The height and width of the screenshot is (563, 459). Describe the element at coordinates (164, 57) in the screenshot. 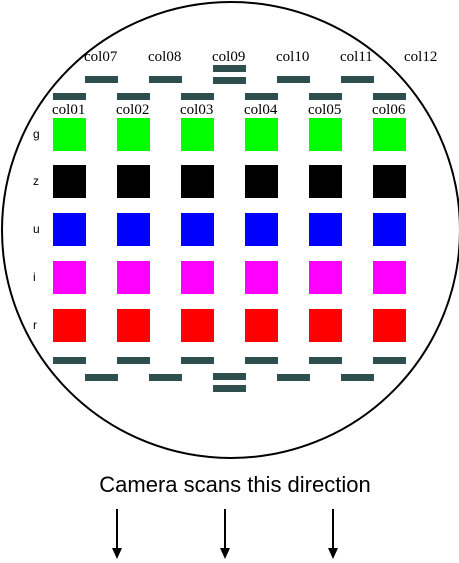

I see `column-label-col08: col08` at that location.